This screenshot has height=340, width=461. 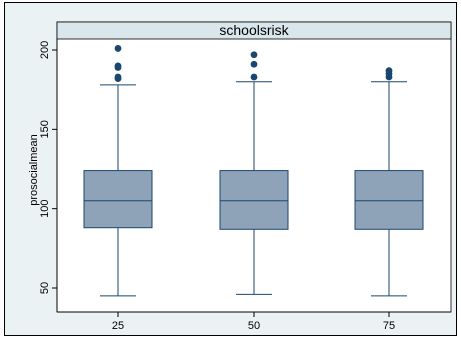 I want to click on x-ticks: 25 50 75, so click(x=253, y=322).